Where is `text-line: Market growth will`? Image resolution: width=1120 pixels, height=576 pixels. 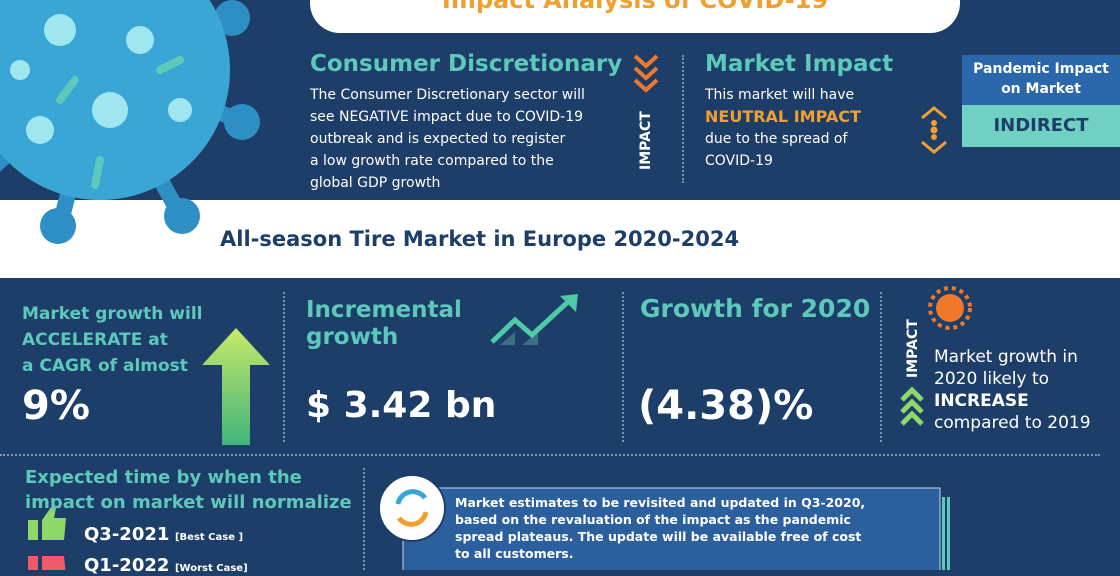 text-line: Market growth will is located at coordinates (112, 314).